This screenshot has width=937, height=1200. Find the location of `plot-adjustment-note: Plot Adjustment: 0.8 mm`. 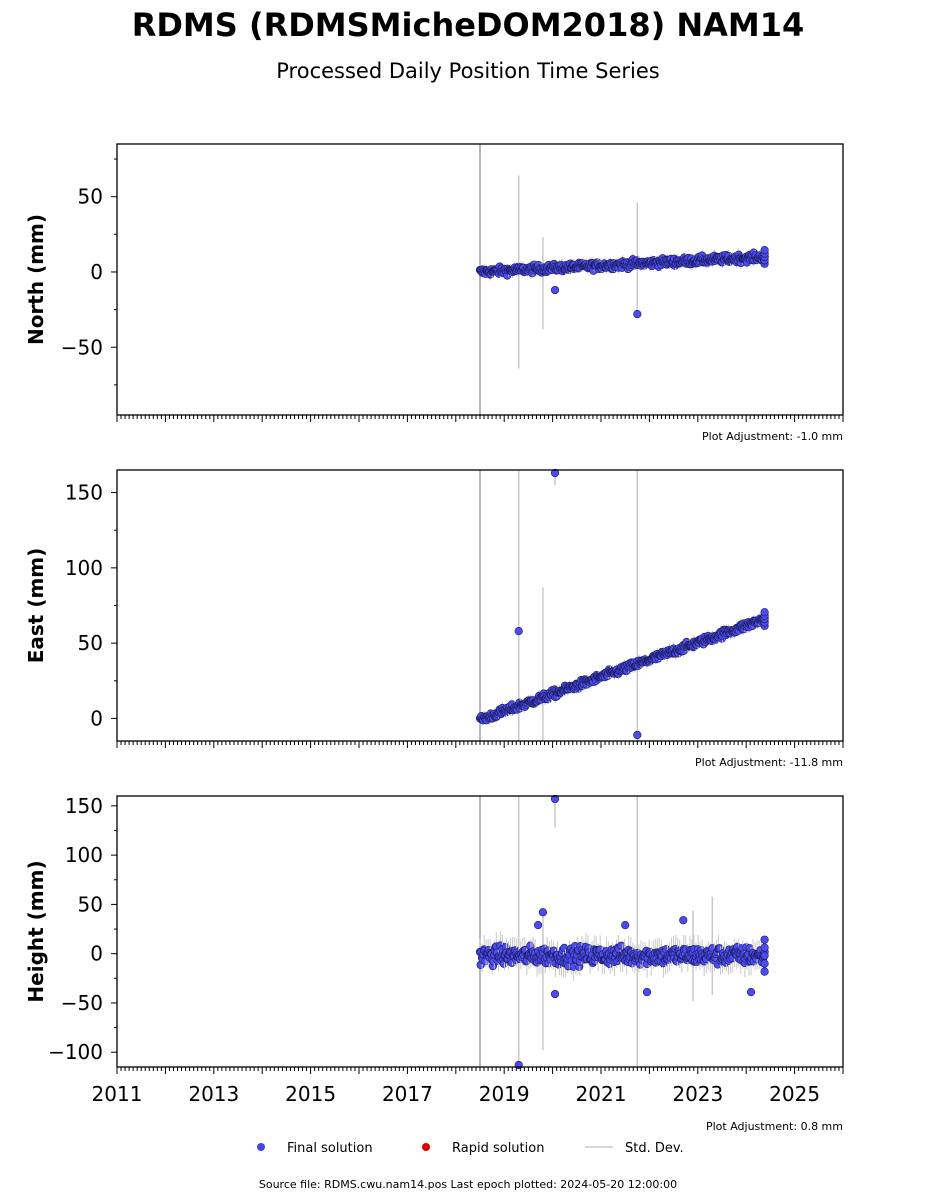

plot-adjustment-note: Plot Adjustment: 0.8 mm is located at coordinates (774, 1126).